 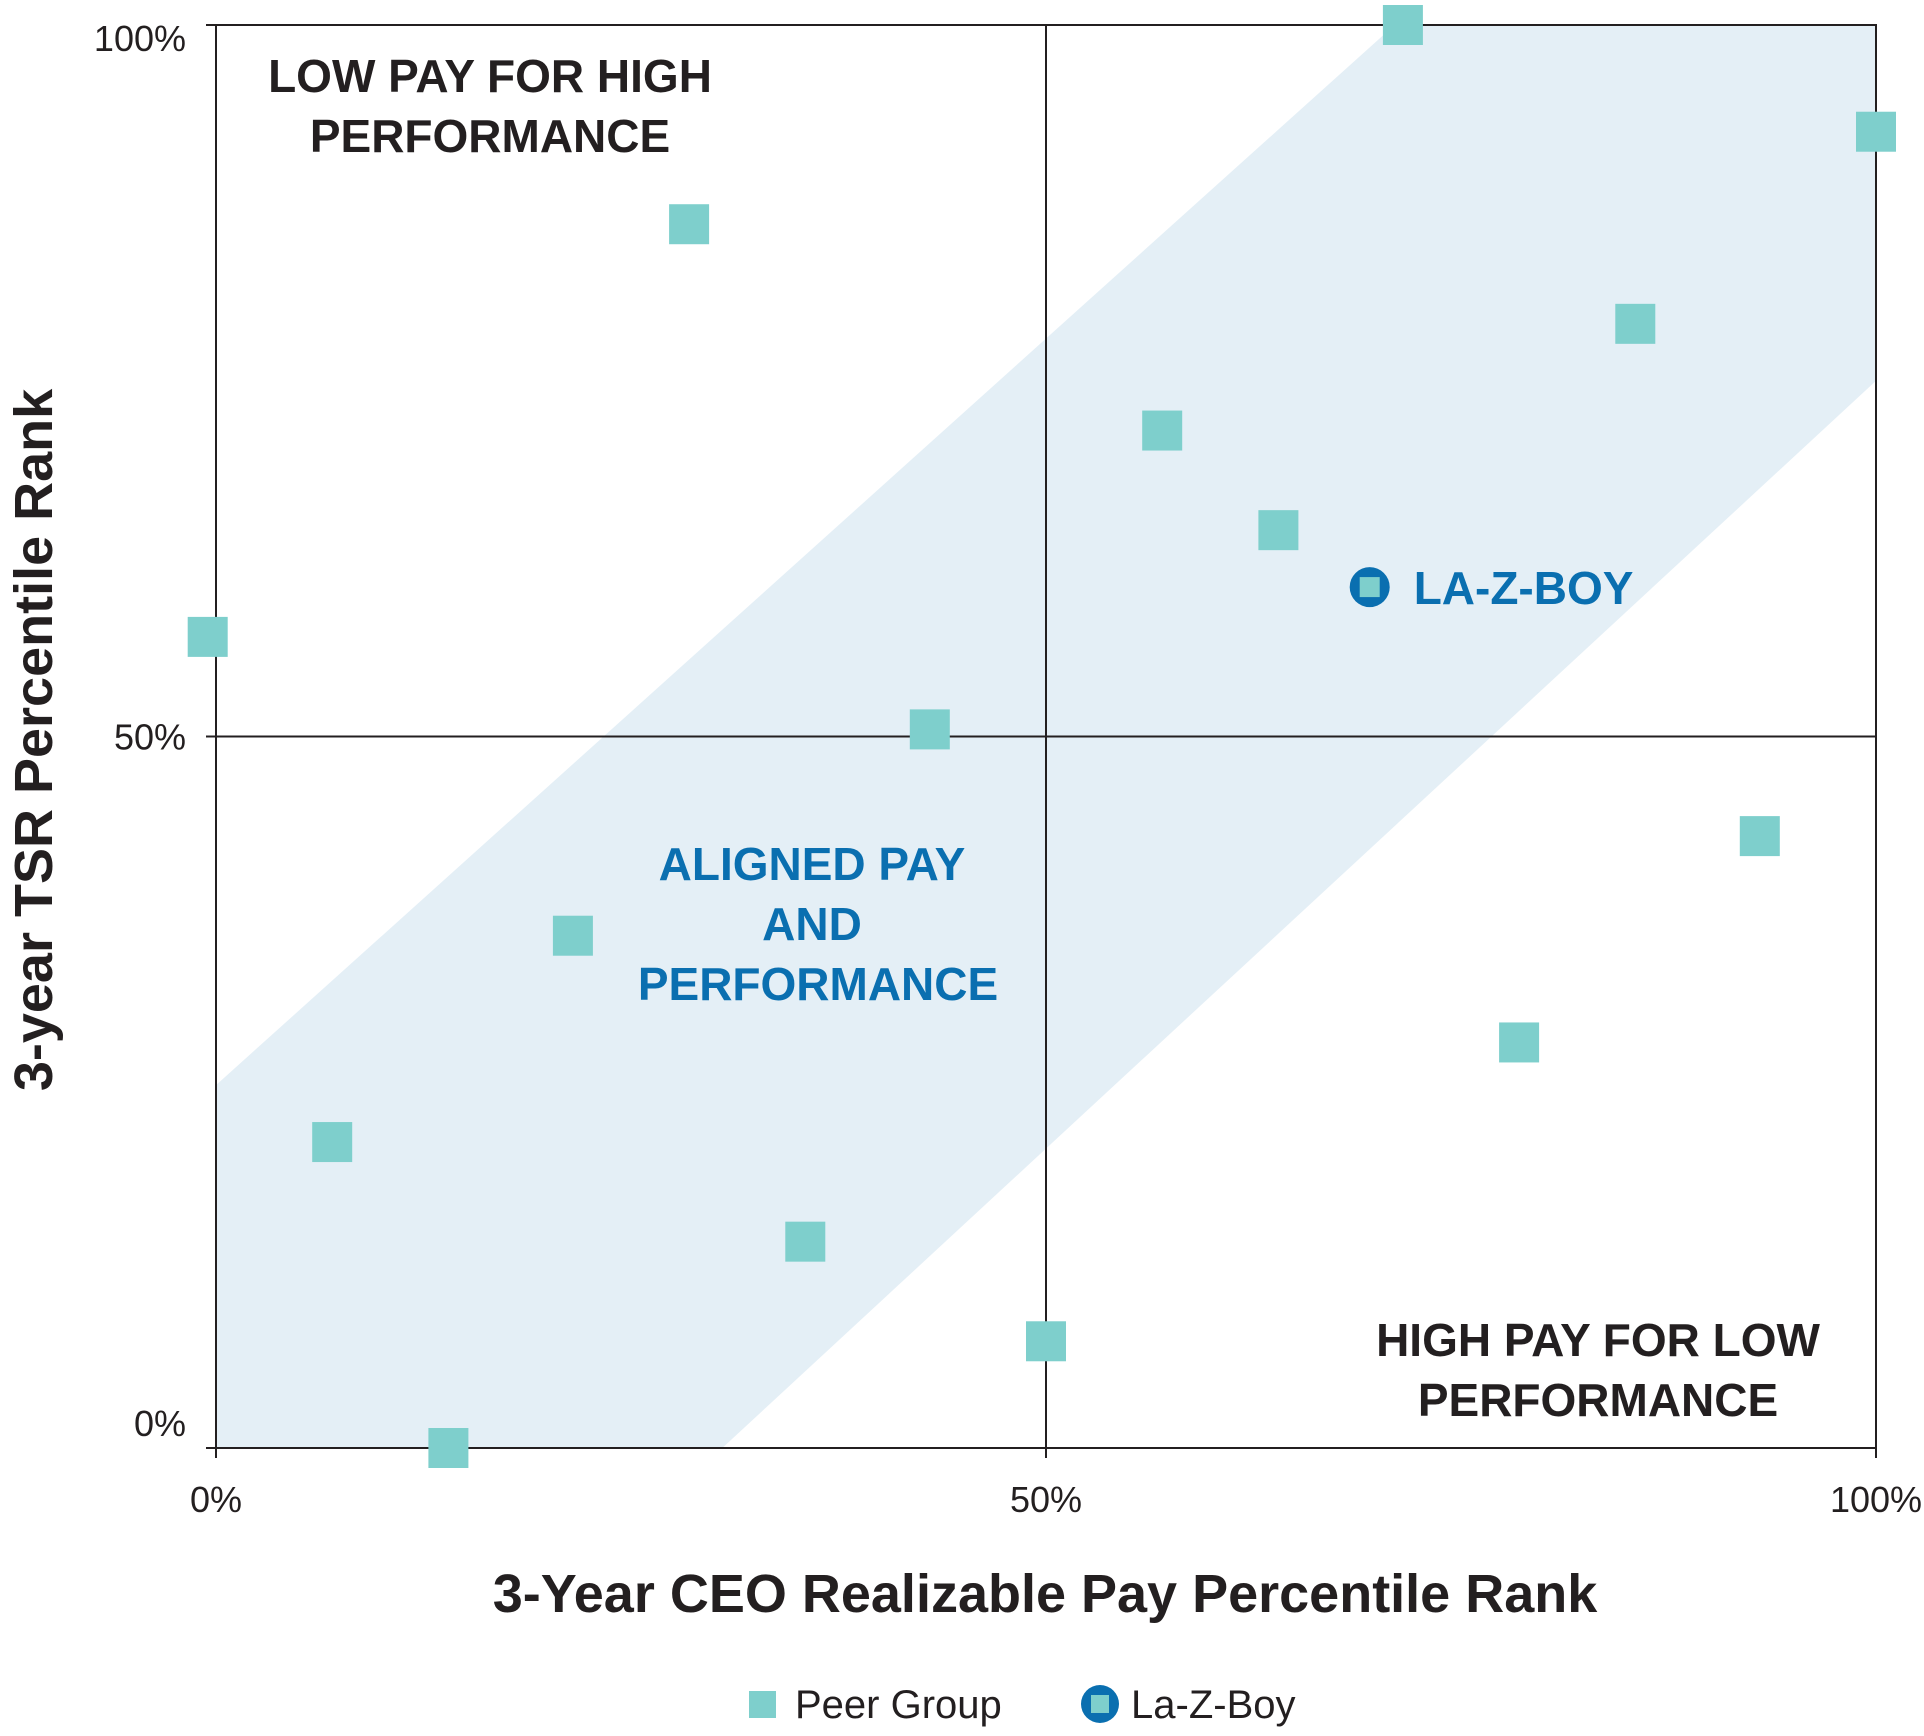 What do you see at coordinates (140, 38) in the screenshot?
I see `y-tick-label: 100%` at bounding box center [140, 38].